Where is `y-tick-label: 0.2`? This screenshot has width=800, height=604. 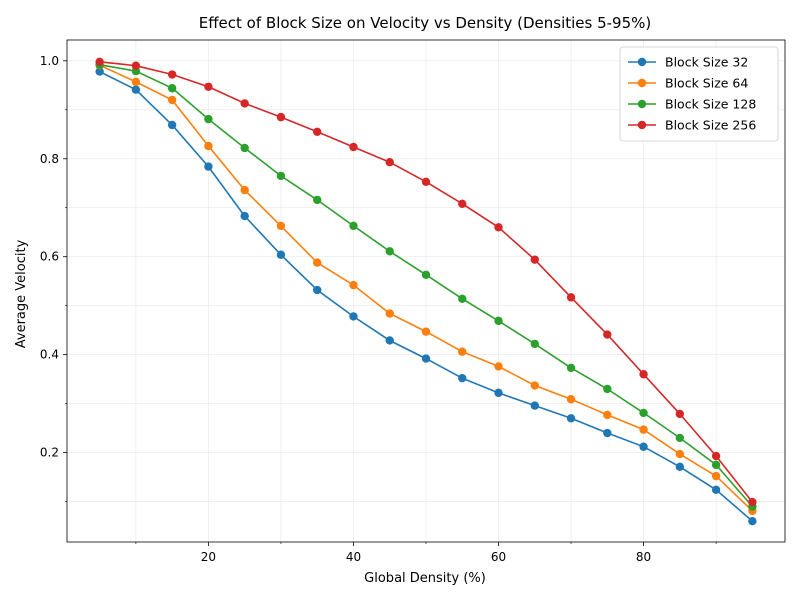 y-tick-label: 0.2 is located at coordinates (49, 453).